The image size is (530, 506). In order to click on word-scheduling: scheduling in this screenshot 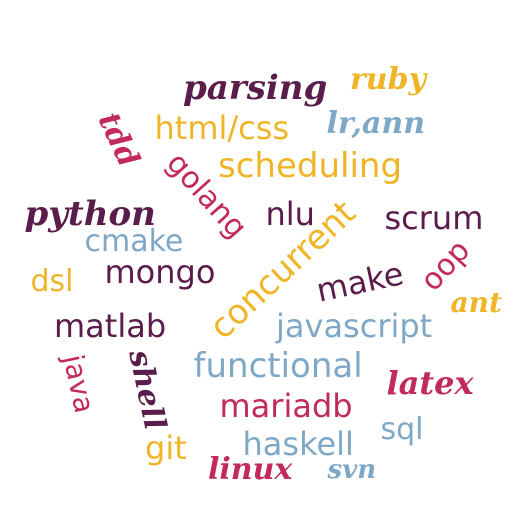, I will do `click(310, 166)`.